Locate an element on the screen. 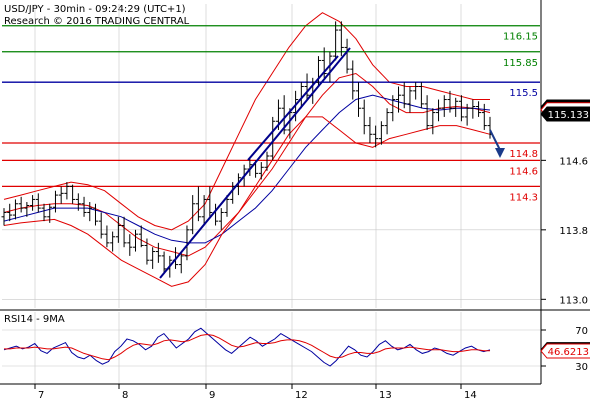  rsi-layer is located at coordinates (247, 347).